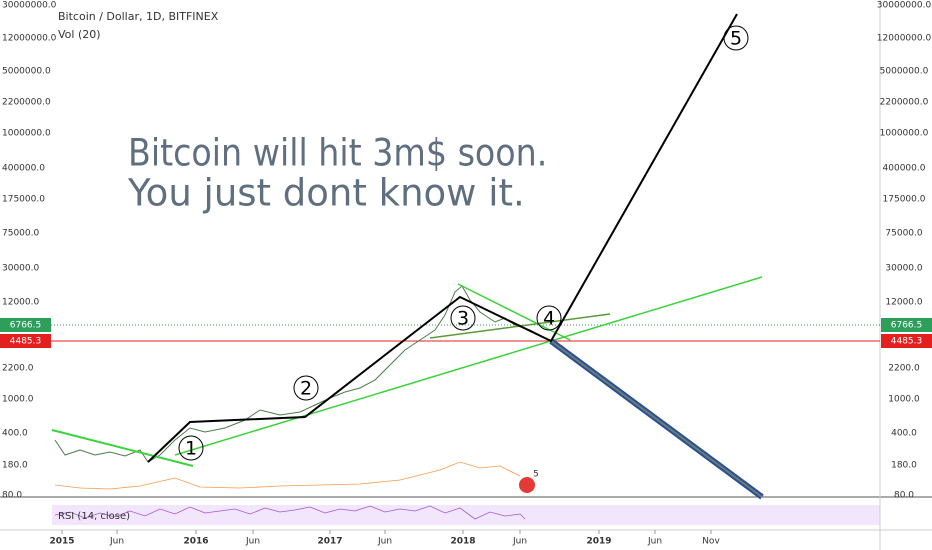  I want to click on time-tick-label: 2019, so click(598, 542).